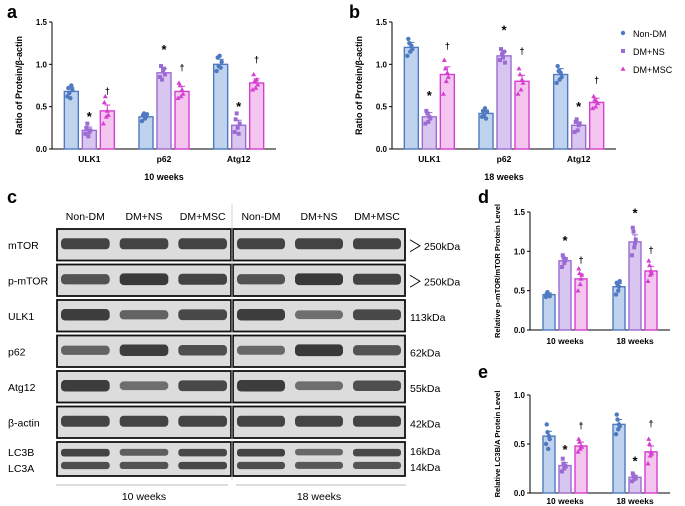 This screenshot has width=685, height=506. I want to click on blot-strip, so click(319, 459).